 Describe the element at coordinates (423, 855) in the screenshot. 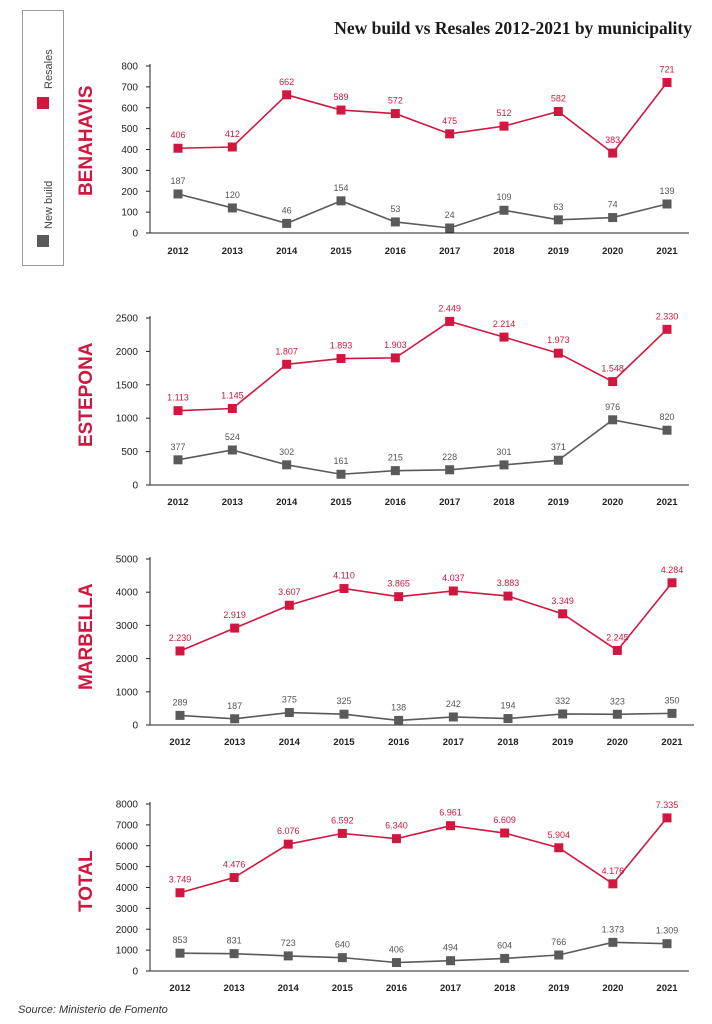

I see `total-resales-line` at that location.